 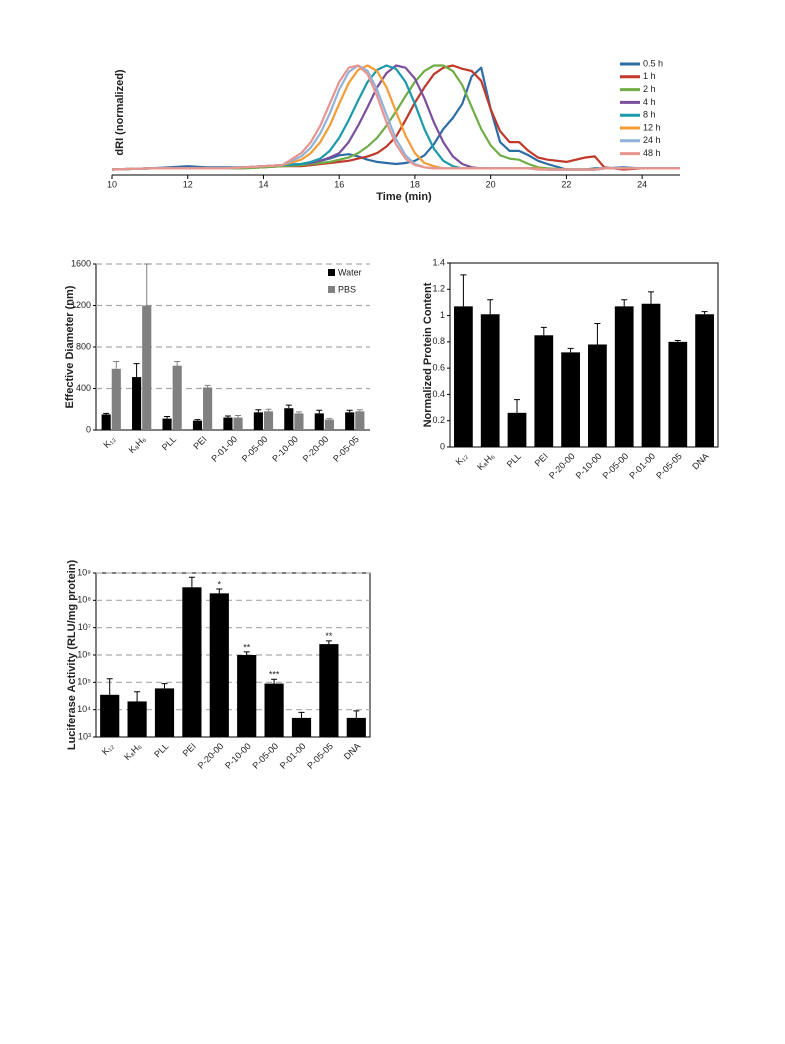 I want to click on y-tick-label: 10⁸, so click(x=84, y=600).